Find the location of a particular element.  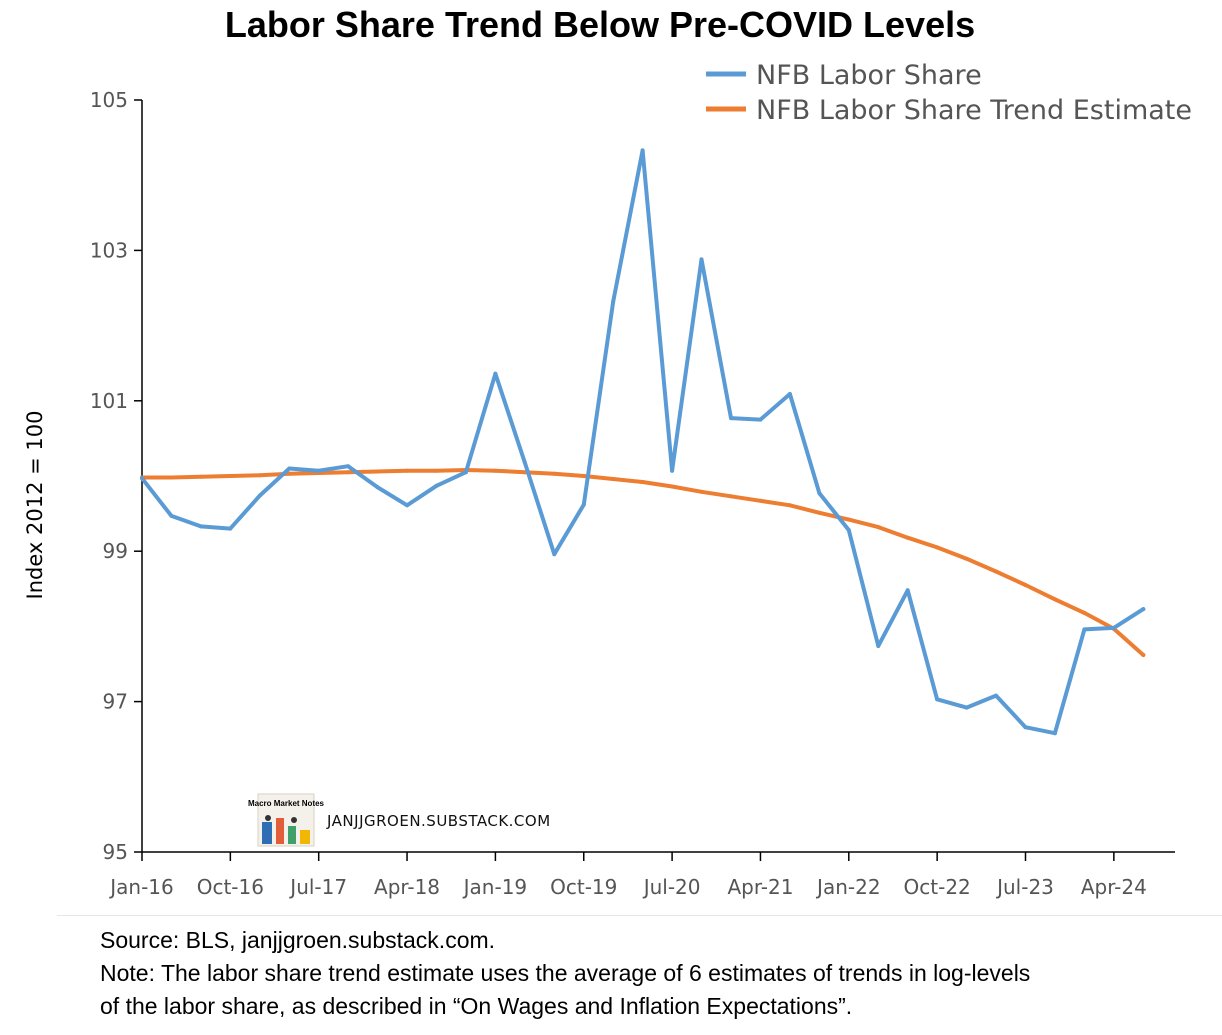

y-axis-label: Index 2012 = 100 is located at coordinates (35, 505).